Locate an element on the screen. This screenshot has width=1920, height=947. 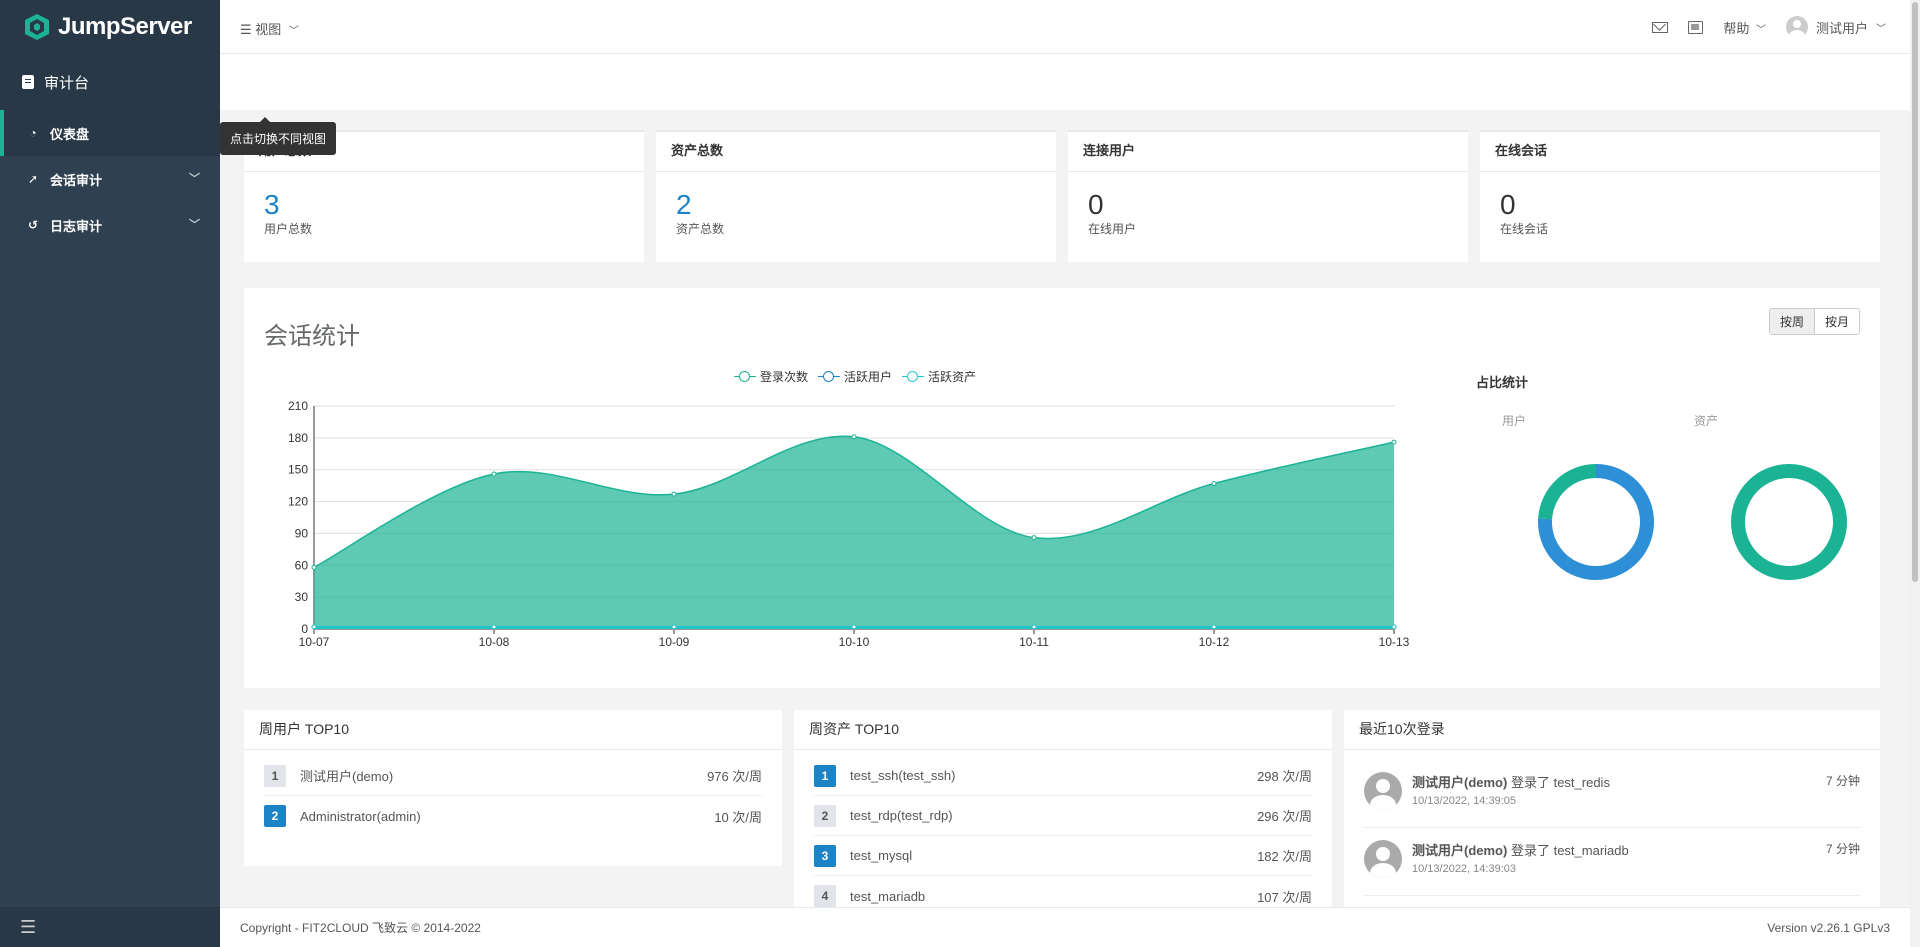
rank-badge: 3 is located at coordinates (825, 855).